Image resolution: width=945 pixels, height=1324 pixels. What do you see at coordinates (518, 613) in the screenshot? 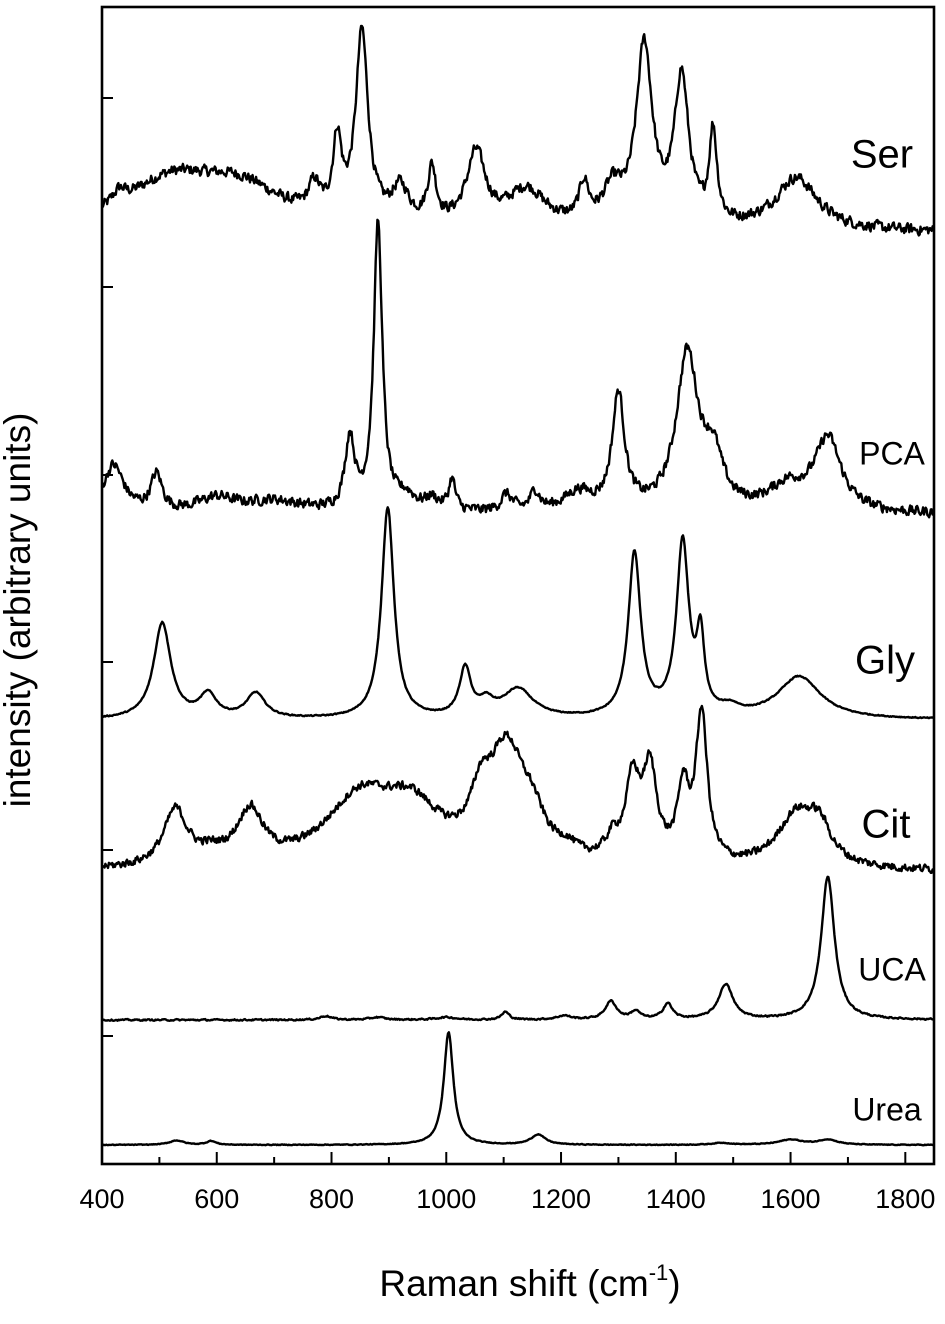
I see `series-line-gly` at bounding box center [518, 613].